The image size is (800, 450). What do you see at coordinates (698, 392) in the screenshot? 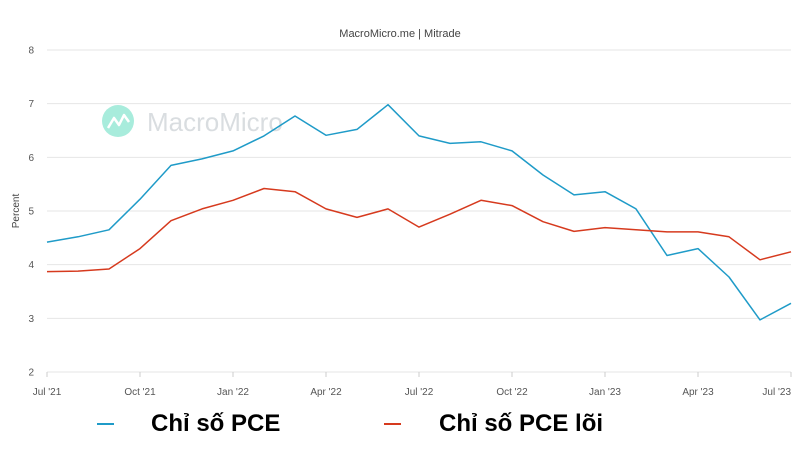
I see `x-tick-label: Apr '23` at bounding box center [698, 392].